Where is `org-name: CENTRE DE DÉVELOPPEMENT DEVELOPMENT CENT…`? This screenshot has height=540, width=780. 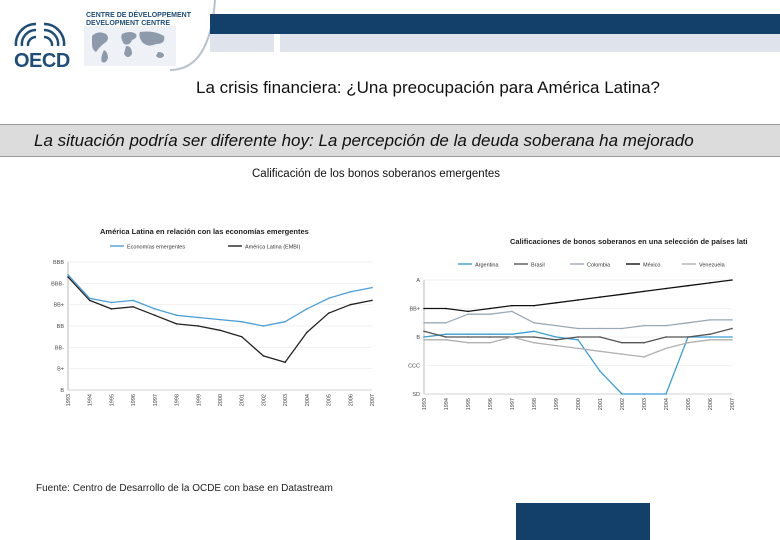
org-name: CENTRE DE DÉVELOPPEMENT DEVELOPMENT CENT… is located at coordinates (141, 20).